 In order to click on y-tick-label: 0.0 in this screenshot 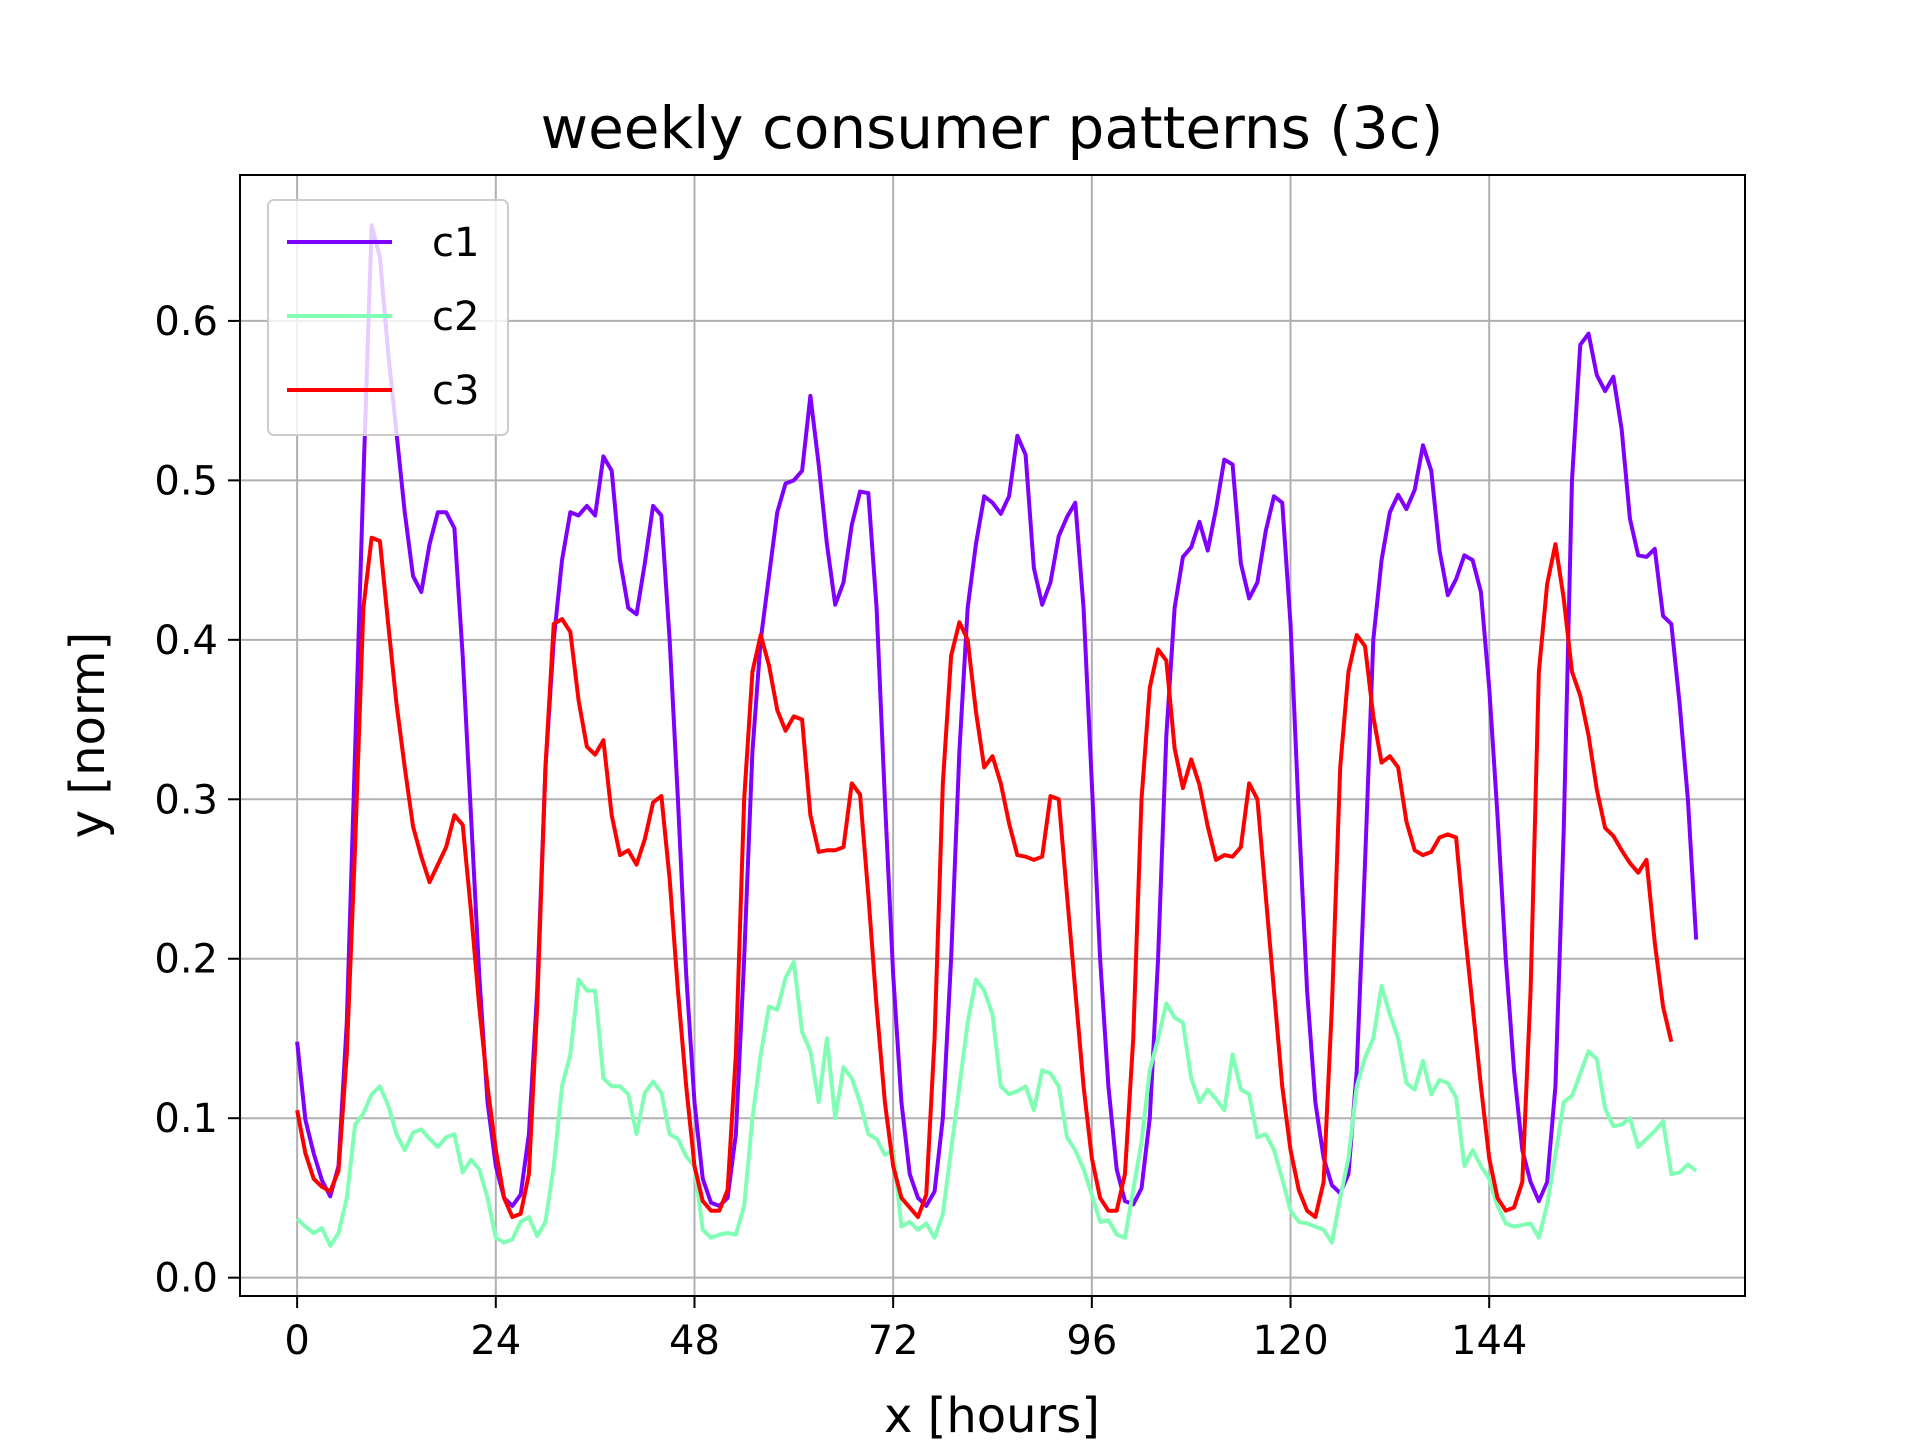, I will do `click(186, 1279)`.